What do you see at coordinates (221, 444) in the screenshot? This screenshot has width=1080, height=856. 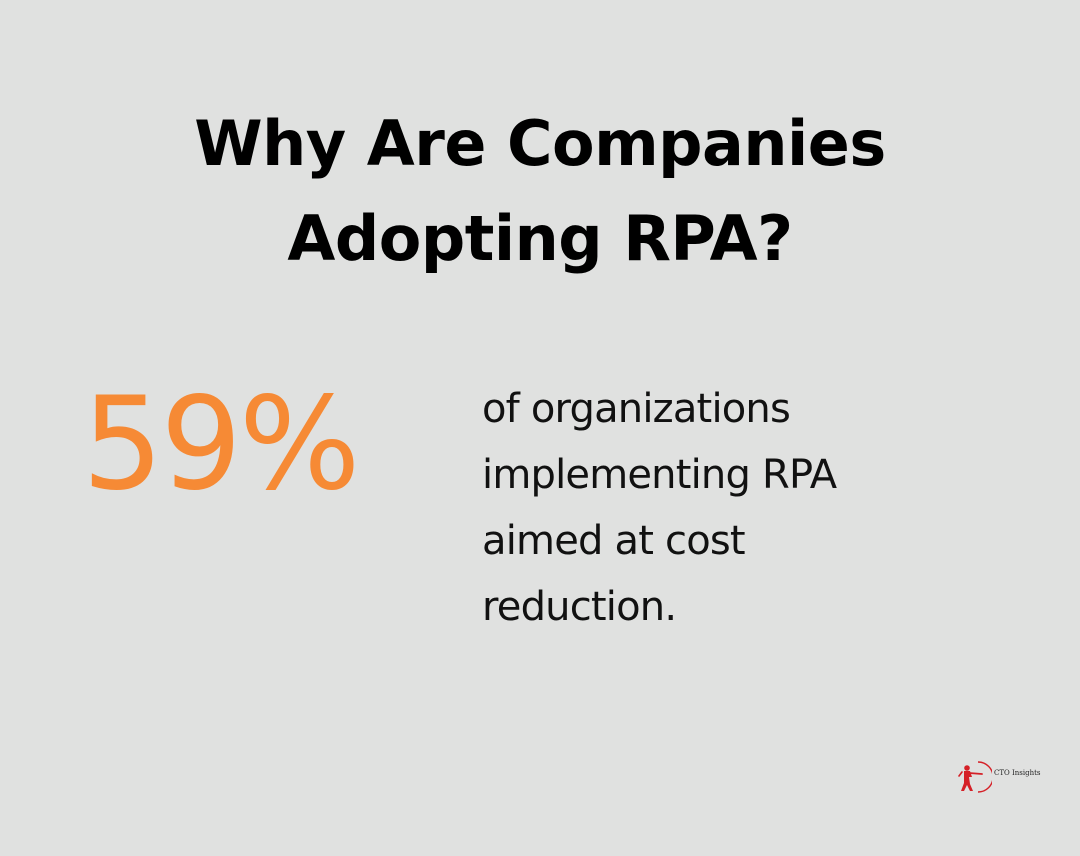 I see `stat-value: 59%` at bounding box center [221, 444].